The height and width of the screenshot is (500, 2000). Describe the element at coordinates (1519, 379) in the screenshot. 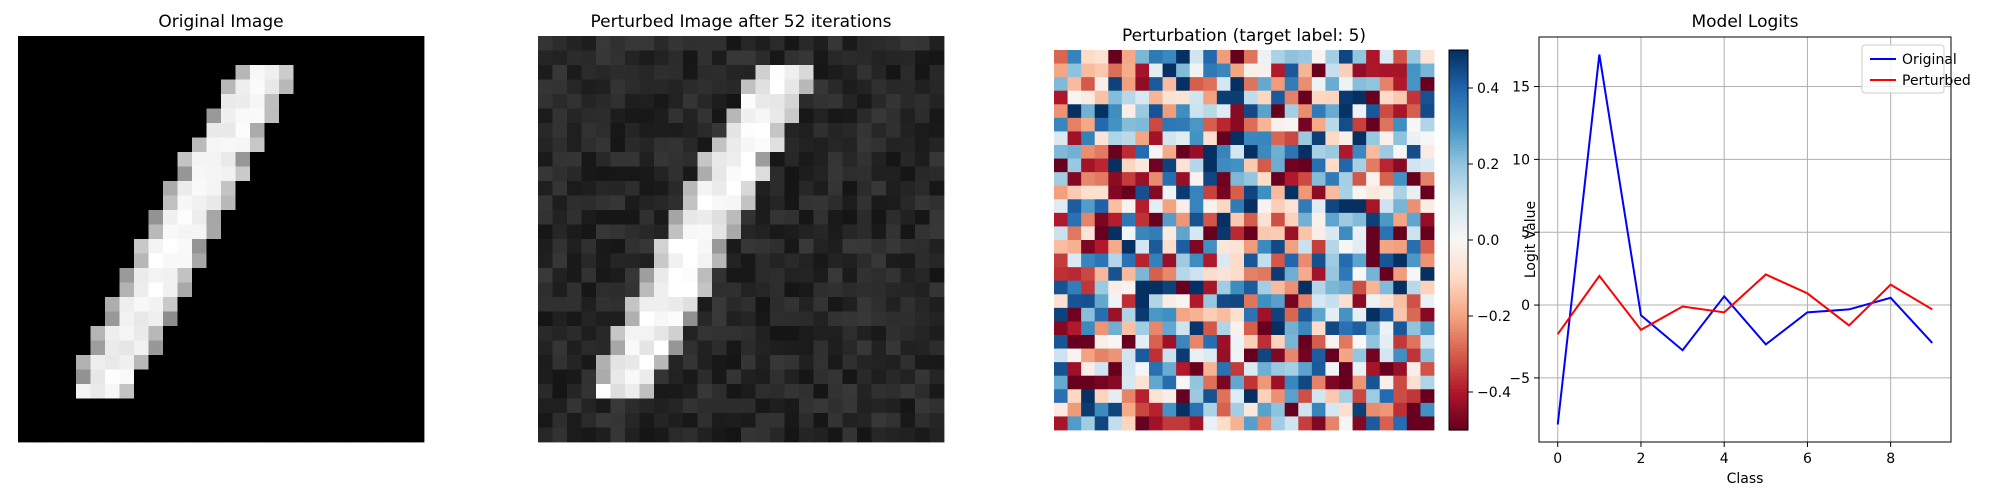

I see `y-tick-label: −5` at that location.